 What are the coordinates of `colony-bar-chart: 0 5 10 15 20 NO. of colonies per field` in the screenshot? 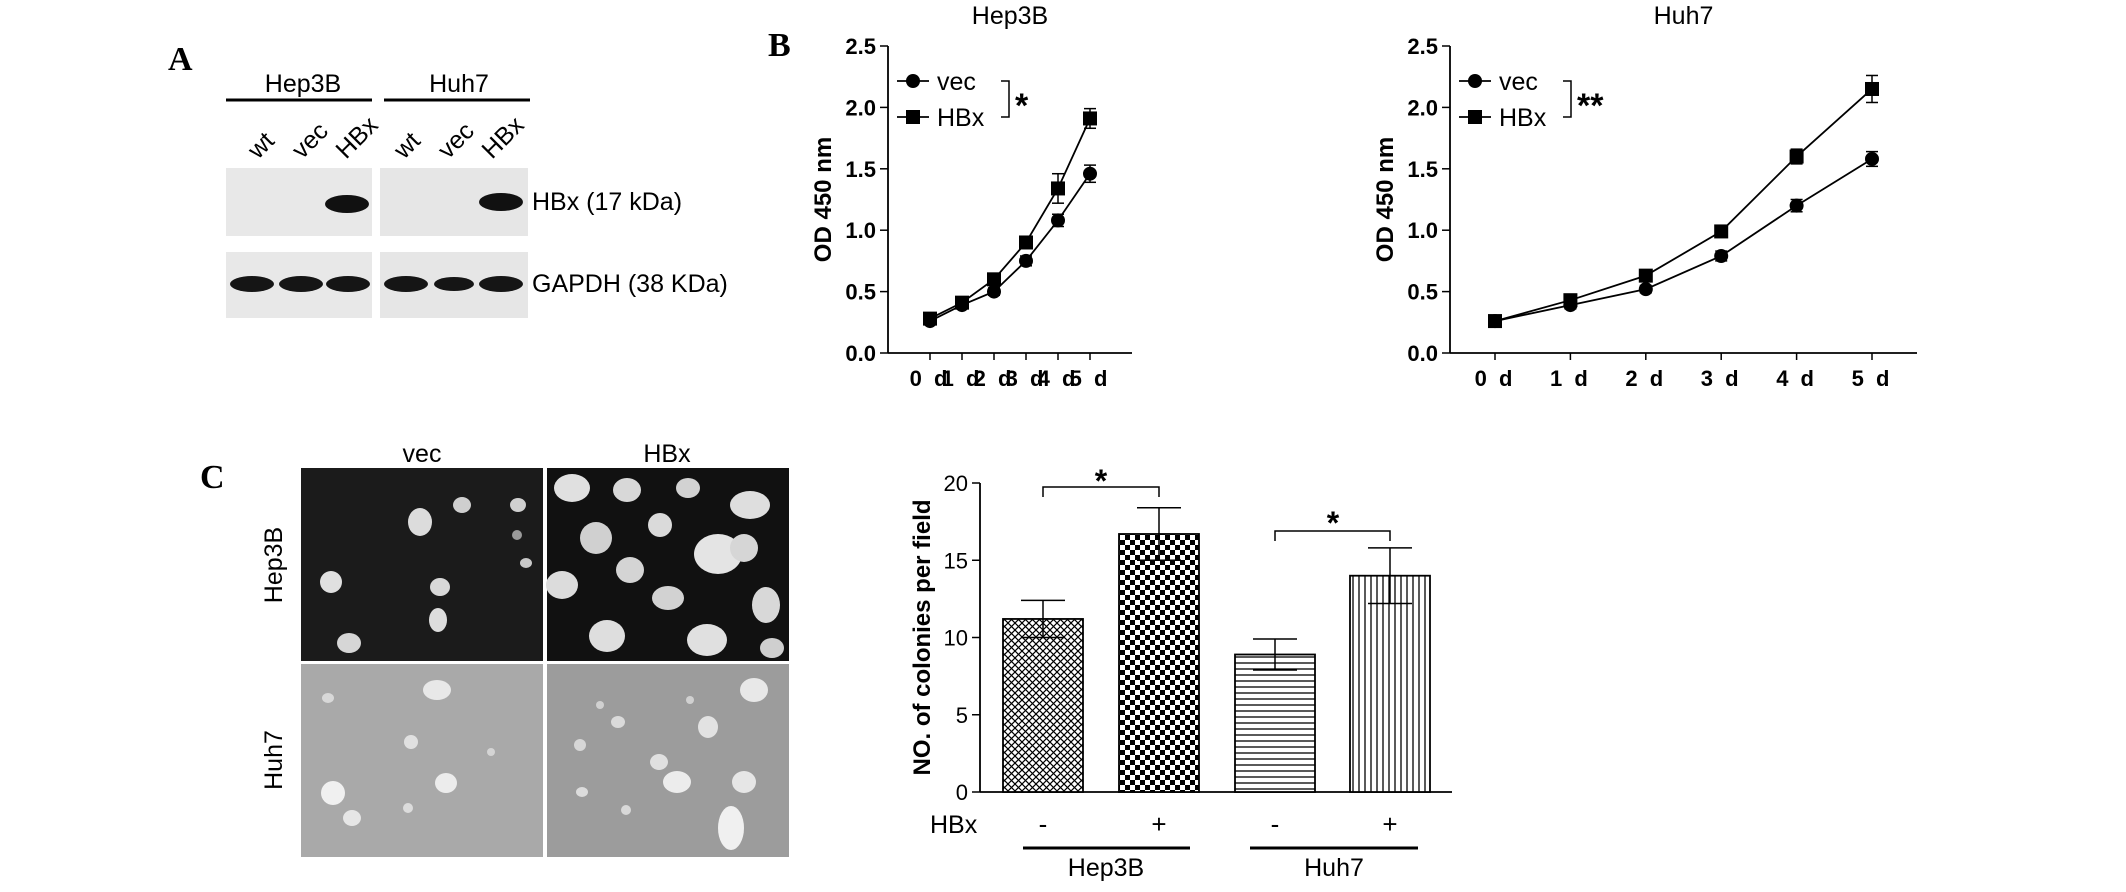 It's located at (1180, 638).